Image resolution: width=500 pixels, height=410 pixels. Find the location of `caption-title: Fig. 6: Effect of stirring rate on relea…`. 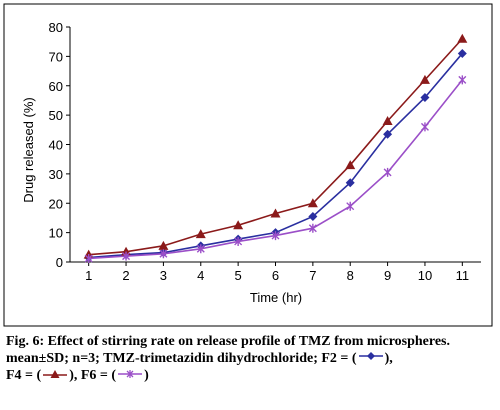

caption-title: Fig. 6: Effect of stirring rate on relea… is located at coordinates (228, 341).